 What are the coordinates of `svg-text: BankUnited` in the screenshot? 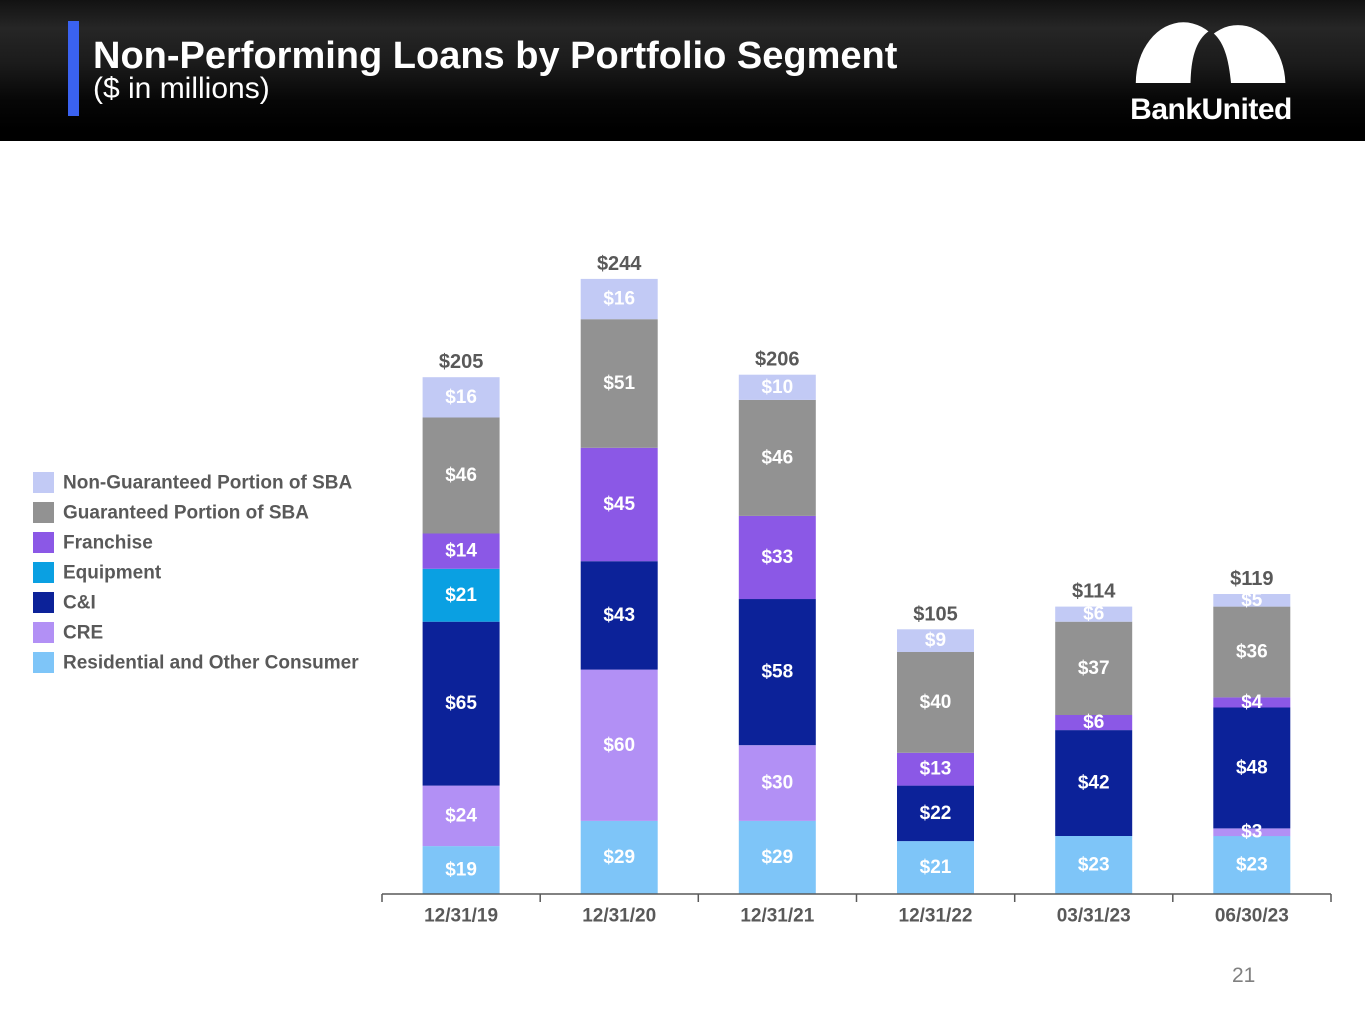 It's located at (1211, 109).